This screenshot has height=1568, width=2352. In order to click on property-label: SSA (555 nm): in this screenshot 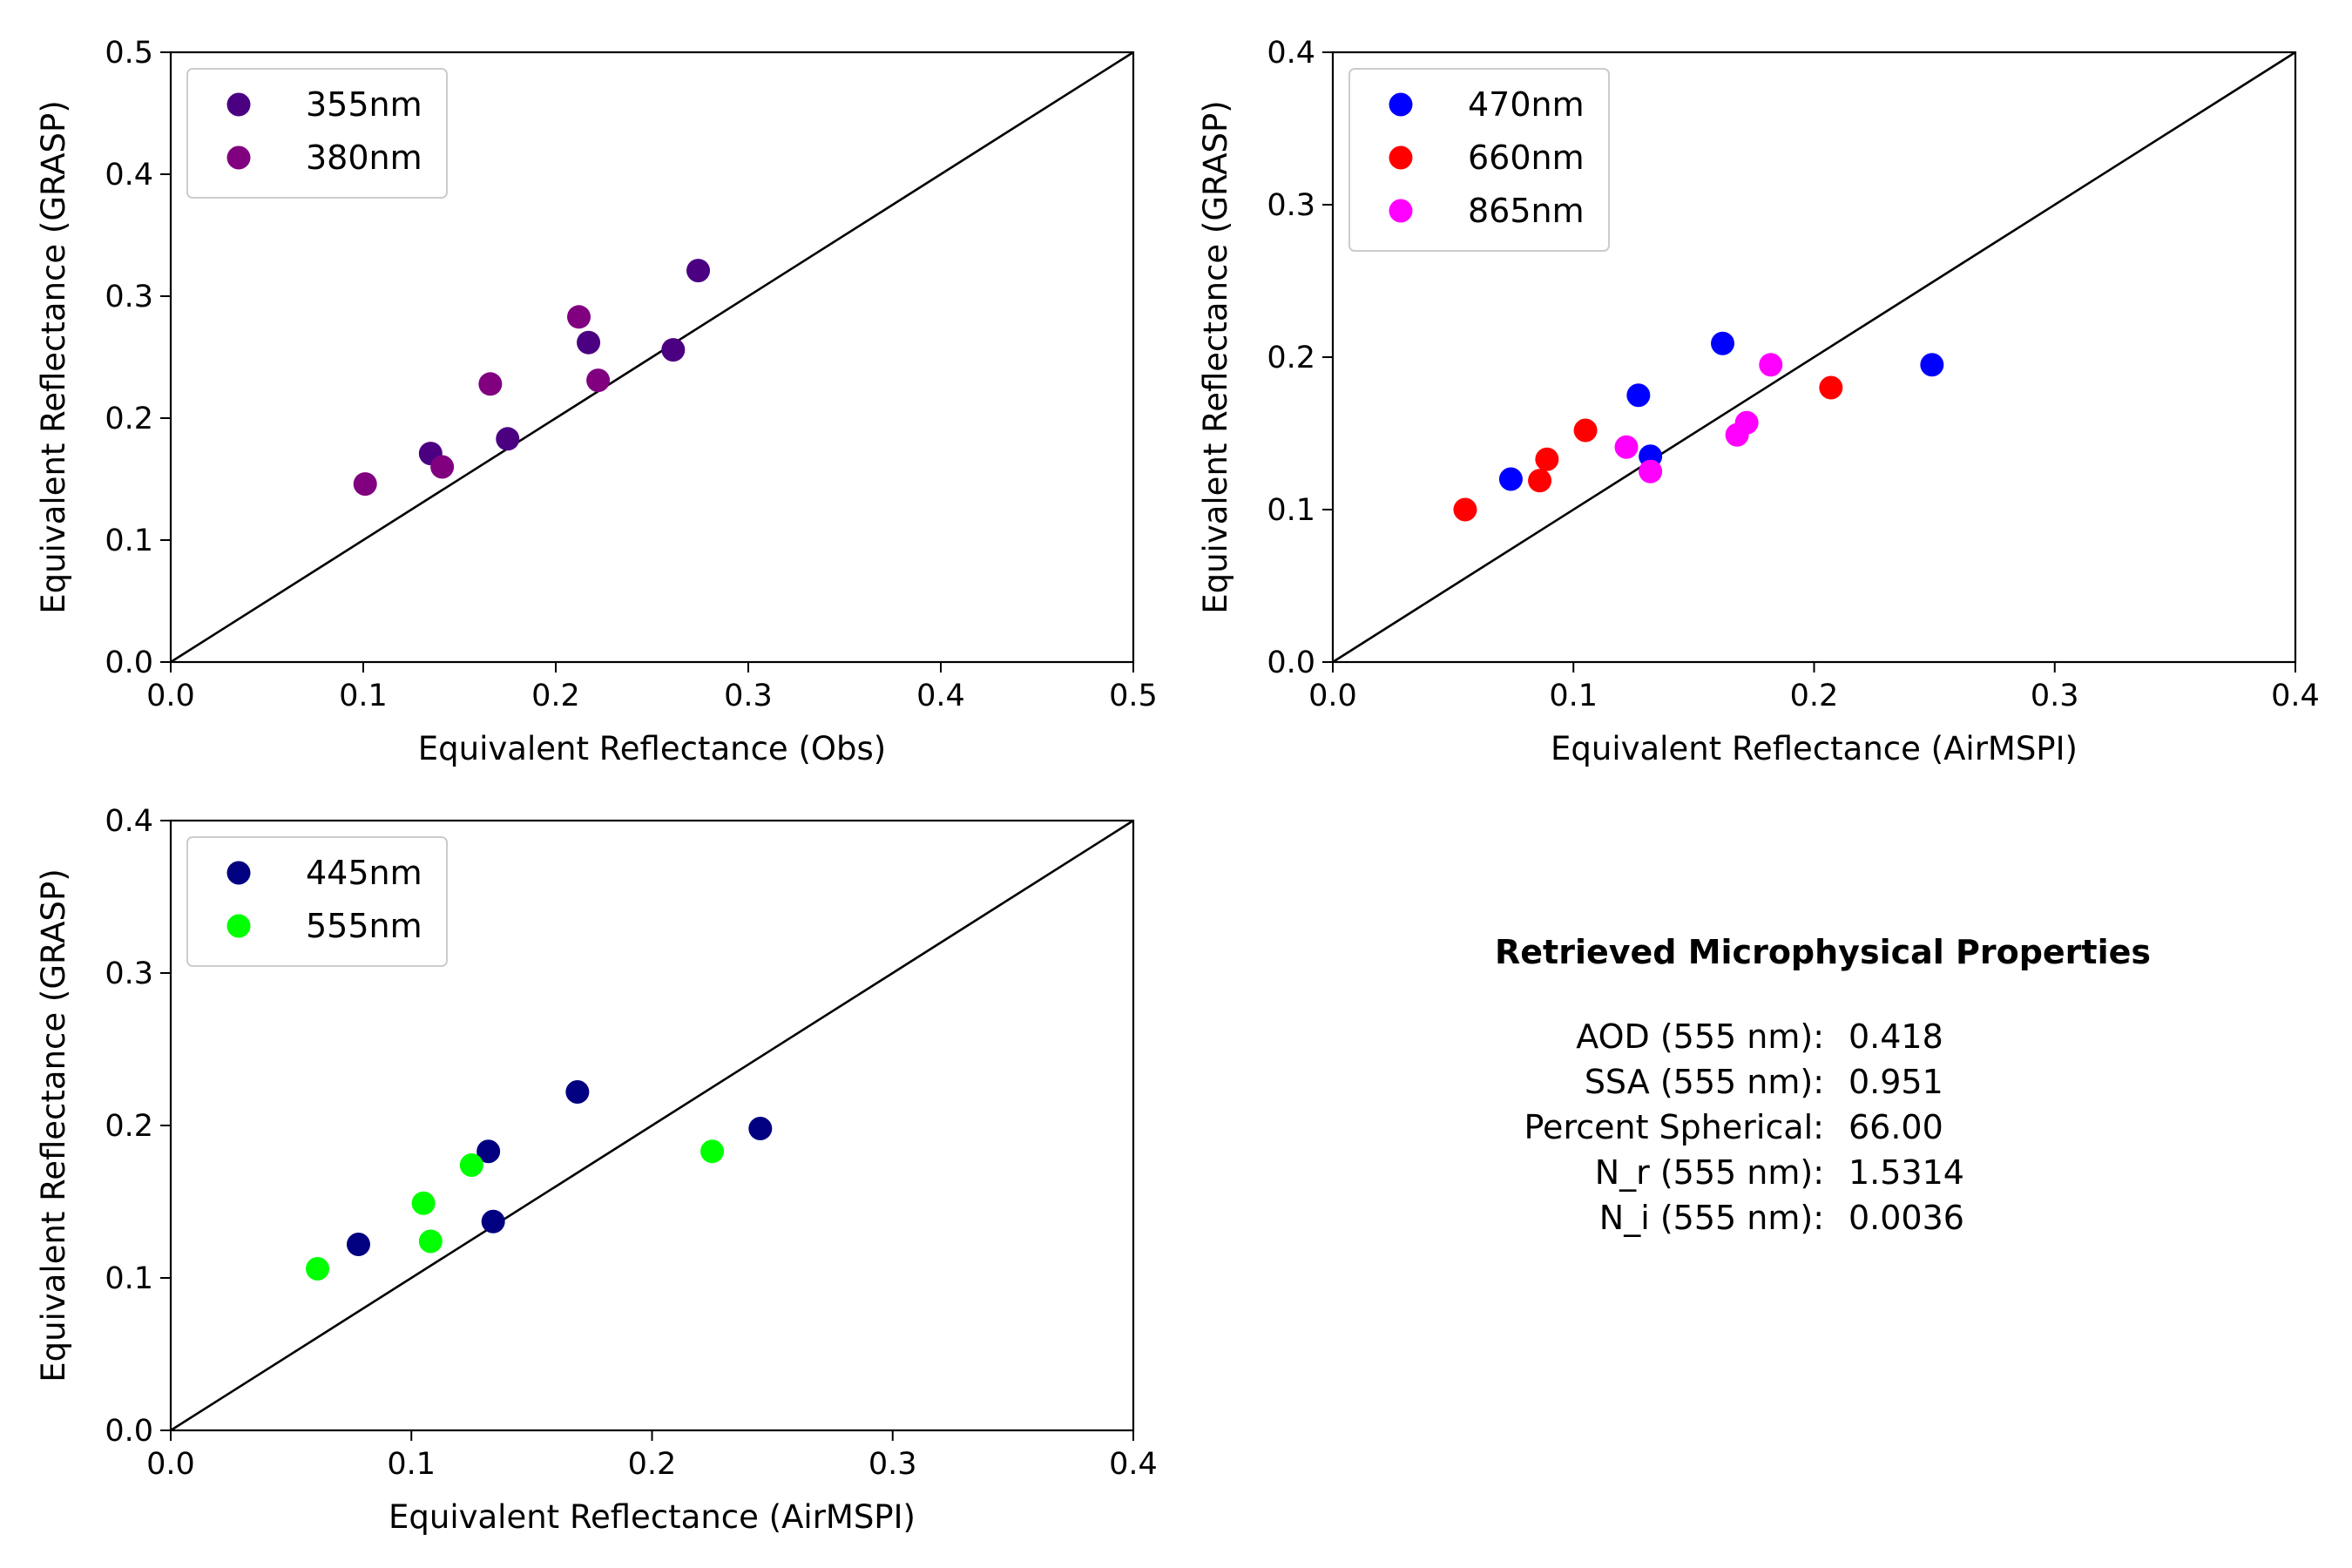, I will do `click(1704, 1082)`.